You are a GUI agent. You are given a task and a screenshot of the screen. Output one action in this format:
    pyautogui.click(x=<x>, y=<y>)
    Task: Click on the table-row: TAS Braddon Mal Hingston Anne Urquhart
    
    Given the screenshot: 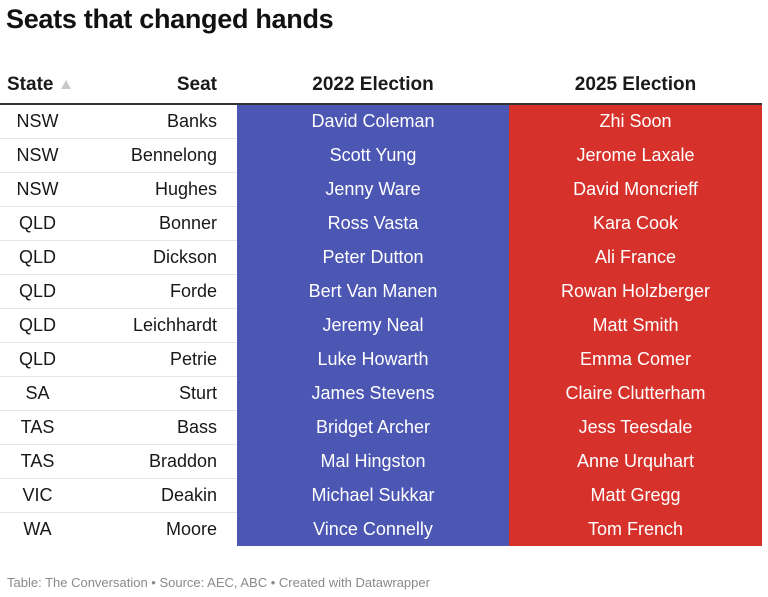 What is the action you would take?
    pyautogui.click(x=381, y=461)
    